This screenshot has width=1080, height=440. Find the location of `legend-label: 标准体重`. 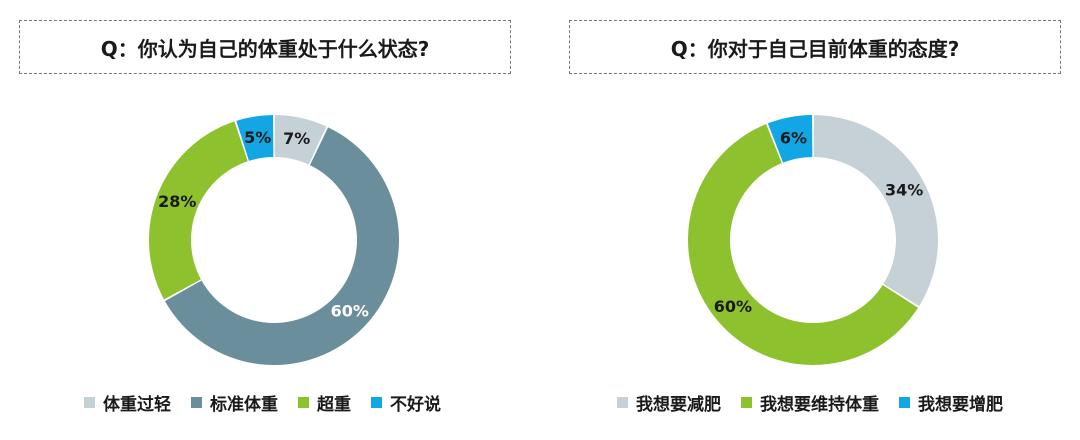

legend-label: 标准体重 is located at coordinates (244, 404).